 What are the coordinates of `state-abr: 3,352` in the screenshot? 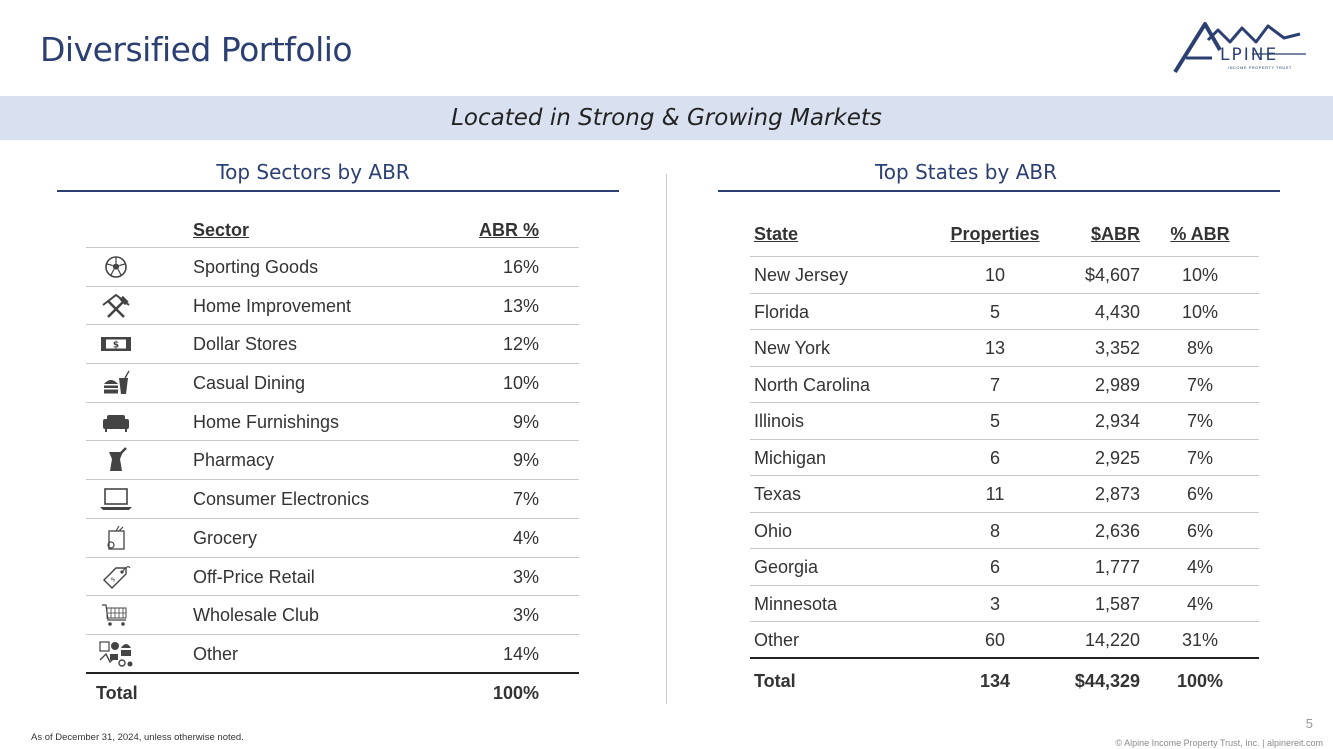 It's located at (1117, 348).